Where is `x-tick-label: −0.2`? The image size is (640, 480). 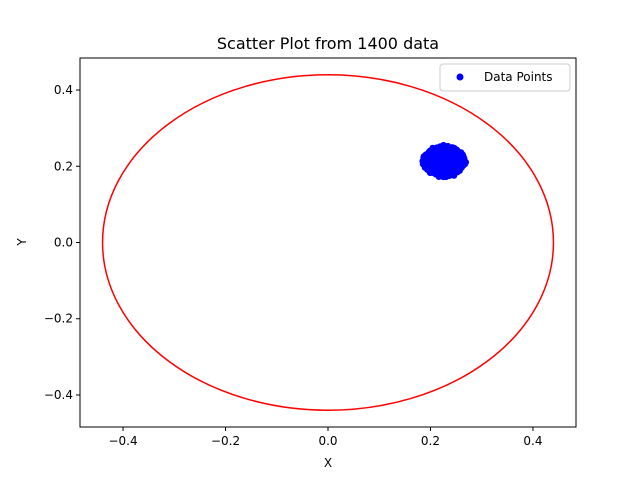
x-tick-label: −0.2 is located at coordinates (225, 441).